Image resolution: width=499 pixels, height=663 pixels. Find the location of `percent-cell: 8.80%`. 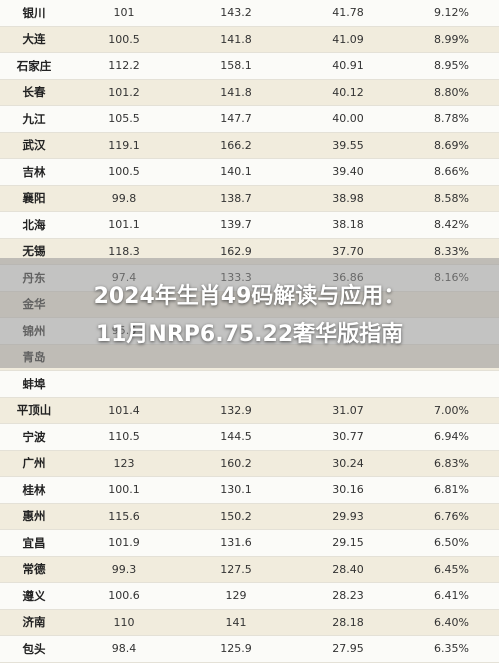

percent-cell: 8.80% is located at coordinates (451, 92).